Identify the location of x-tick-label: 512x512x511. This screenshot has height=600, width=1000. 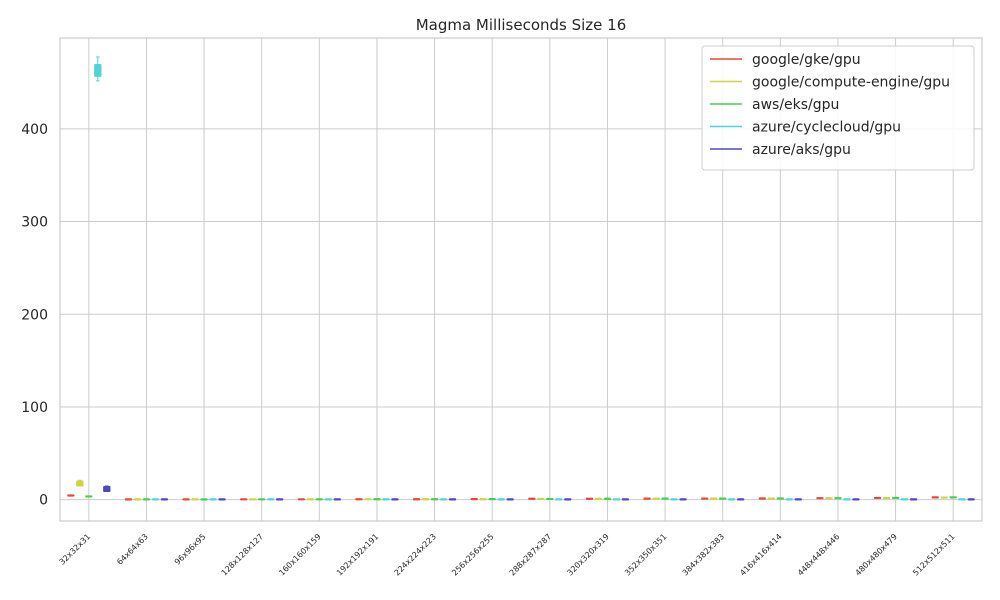
(933, 554).